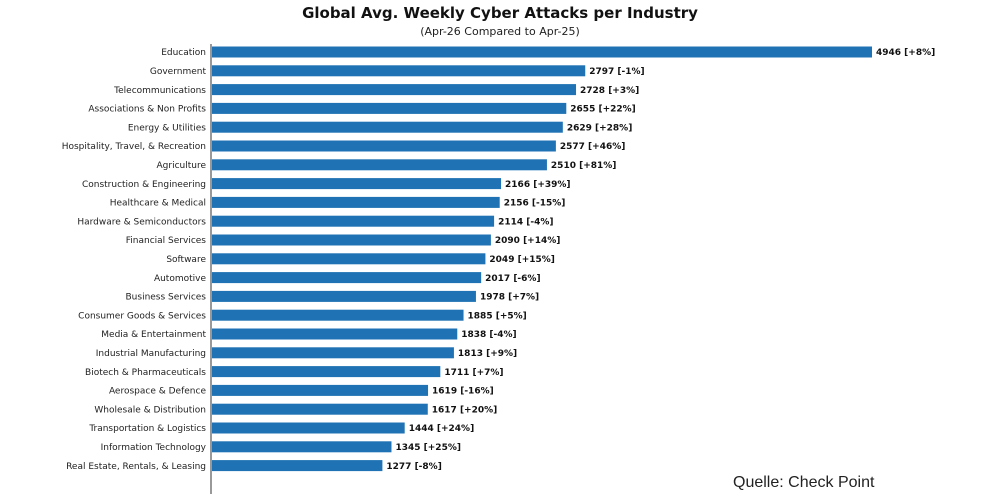 The image size is (1000, 500). I want to click on source-credit: Quelle: Check Point, so click(804, 482).